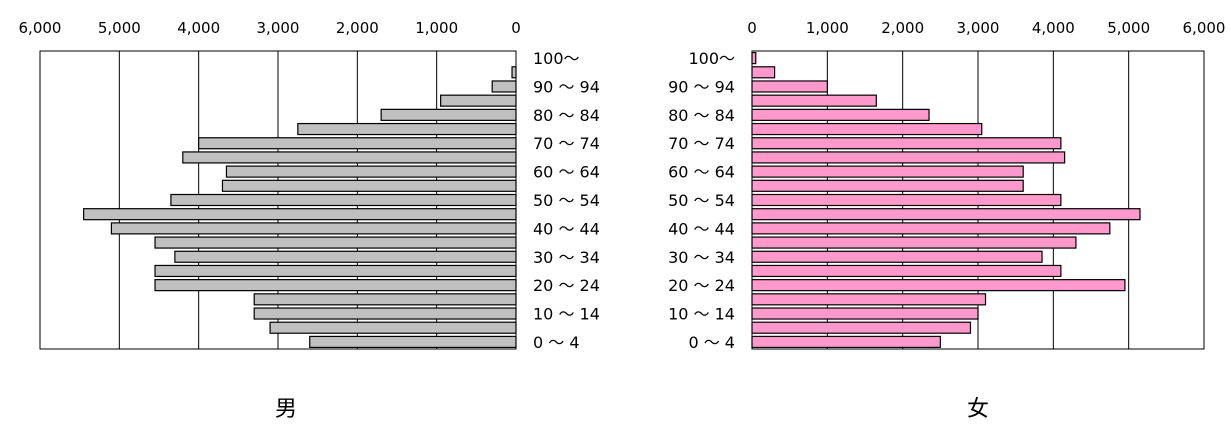  I want to click on female-tick-label: 1,000, so click(827, 28).